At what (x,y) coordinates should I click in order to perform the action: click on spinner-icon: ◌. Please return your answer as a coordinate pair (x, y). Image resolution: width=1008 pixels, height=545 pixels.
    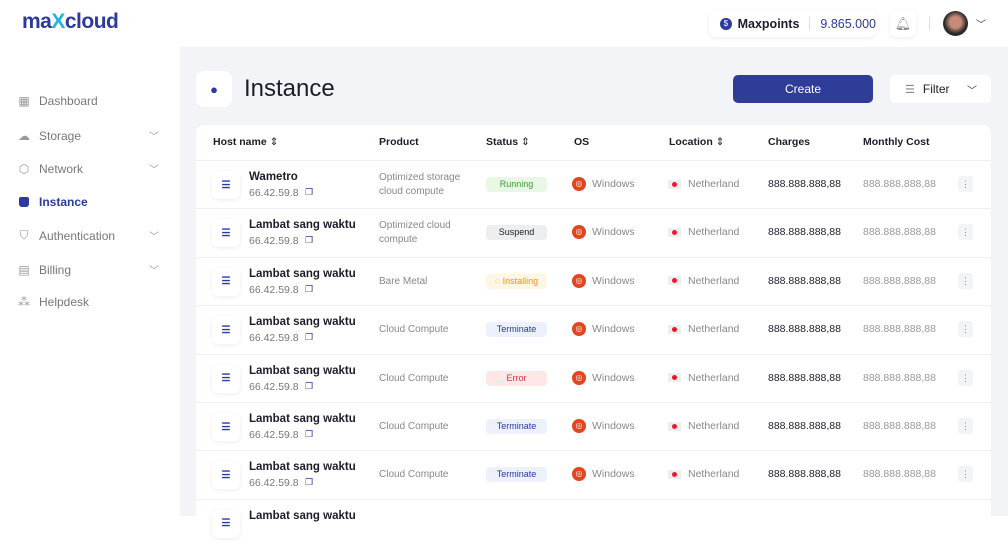
    Looking at the image, I should click on (498, 280).